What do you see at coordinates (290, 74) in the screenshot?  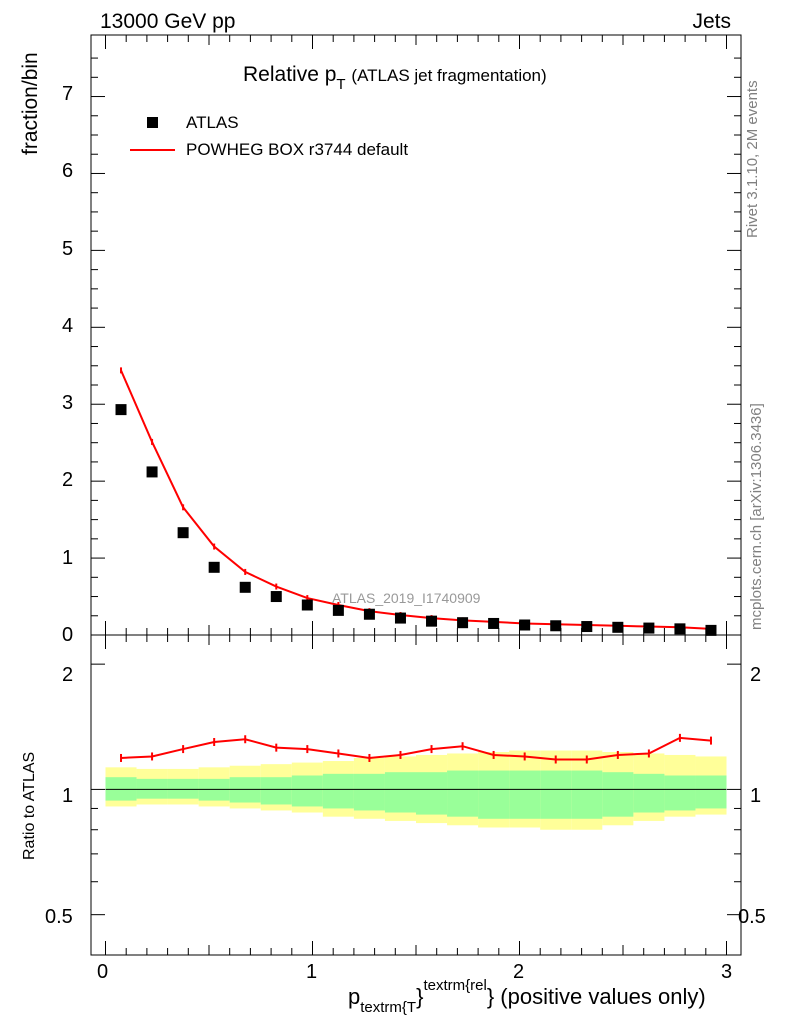 I see `title-main: Relative p` at bounding box center [290, 74].